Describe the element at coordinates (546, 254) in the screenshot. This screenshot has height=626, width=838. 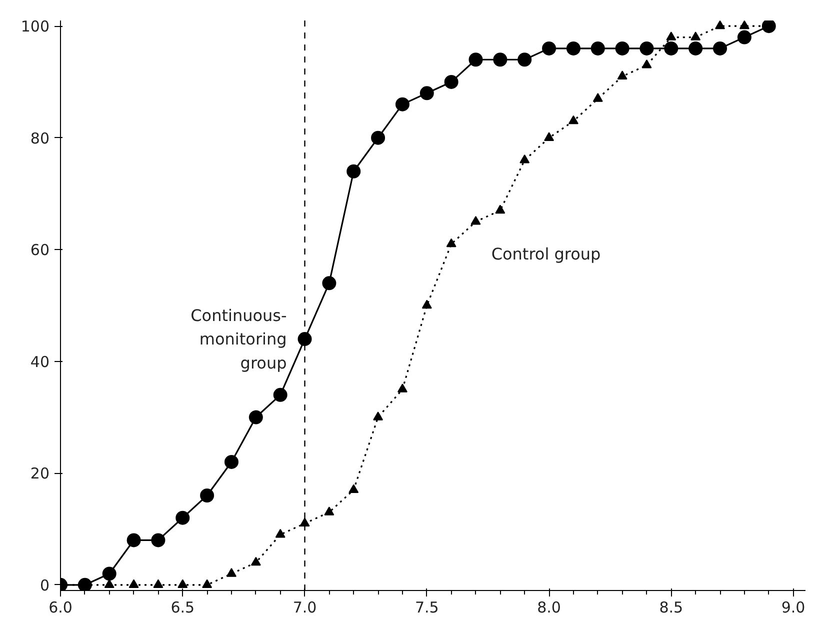
I see `series-label: Control group` at that location.